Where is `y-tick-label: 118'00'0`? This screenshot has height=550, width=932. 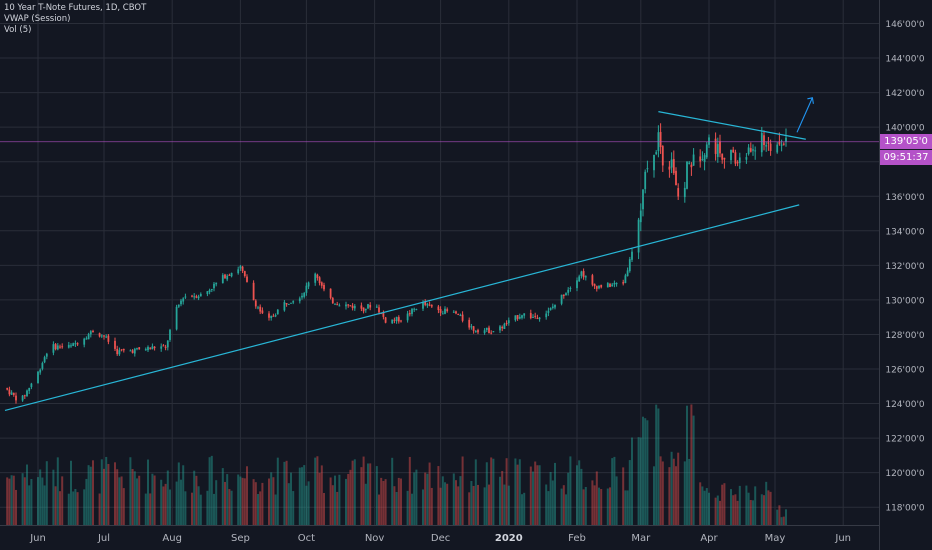
y-tick-label: 118'00'0 is located at coordinates (905, 509).